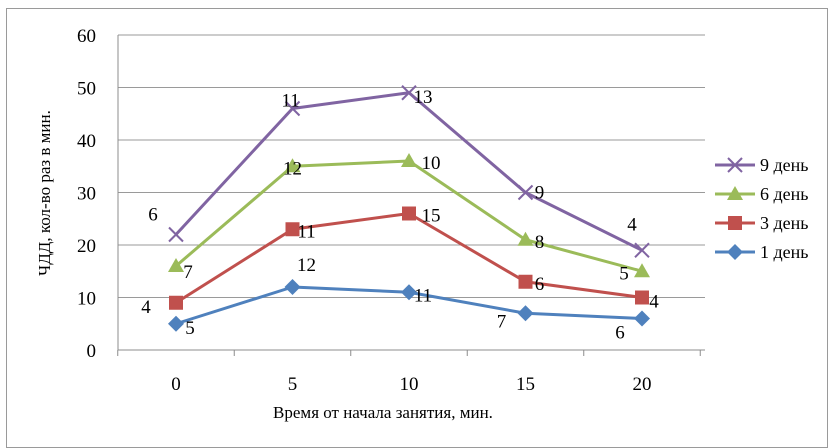  What do you see at coordinates (784, 194) in the screenshot?
I see `legend-label: 6 день` at bounding box center [784, 194].